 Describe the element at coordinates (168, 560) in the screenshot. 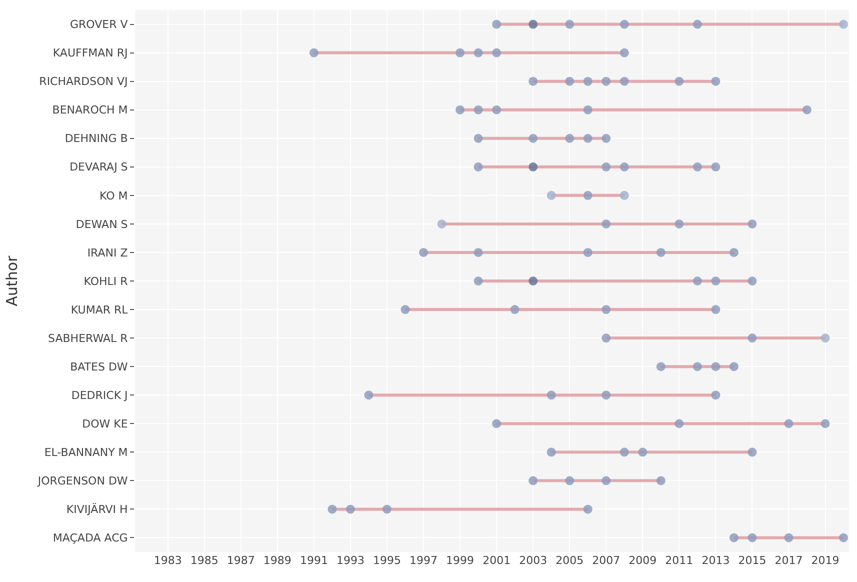

I see `x-tick-label: 1983` at that location.